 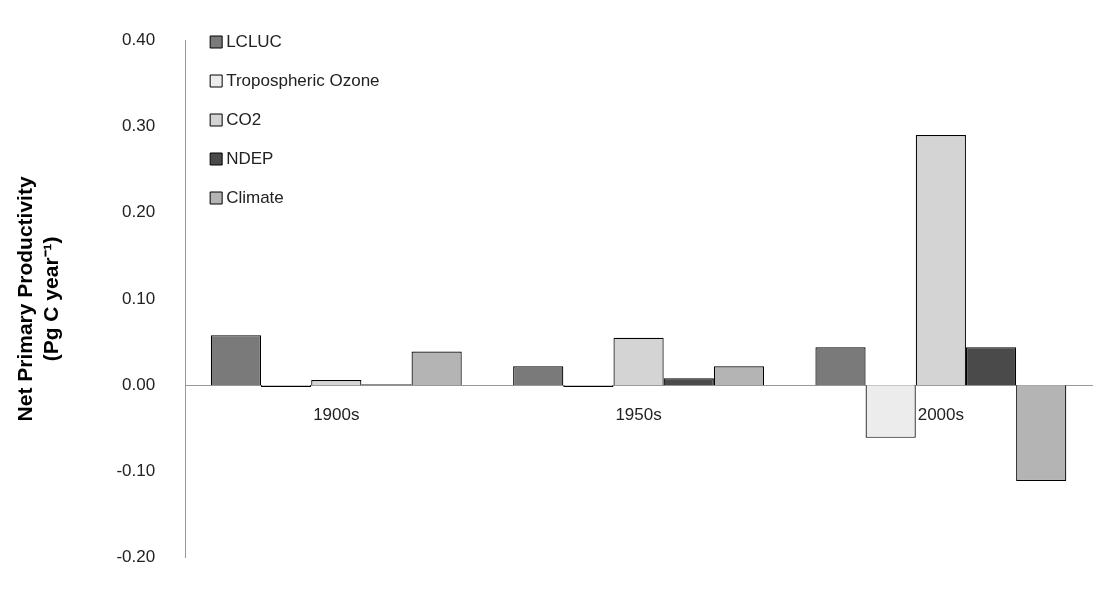 What do you see at coordinates (139, 212) in the screenshot?
I see `y-tick-label: 0.20` at bounding box center [139, 212].